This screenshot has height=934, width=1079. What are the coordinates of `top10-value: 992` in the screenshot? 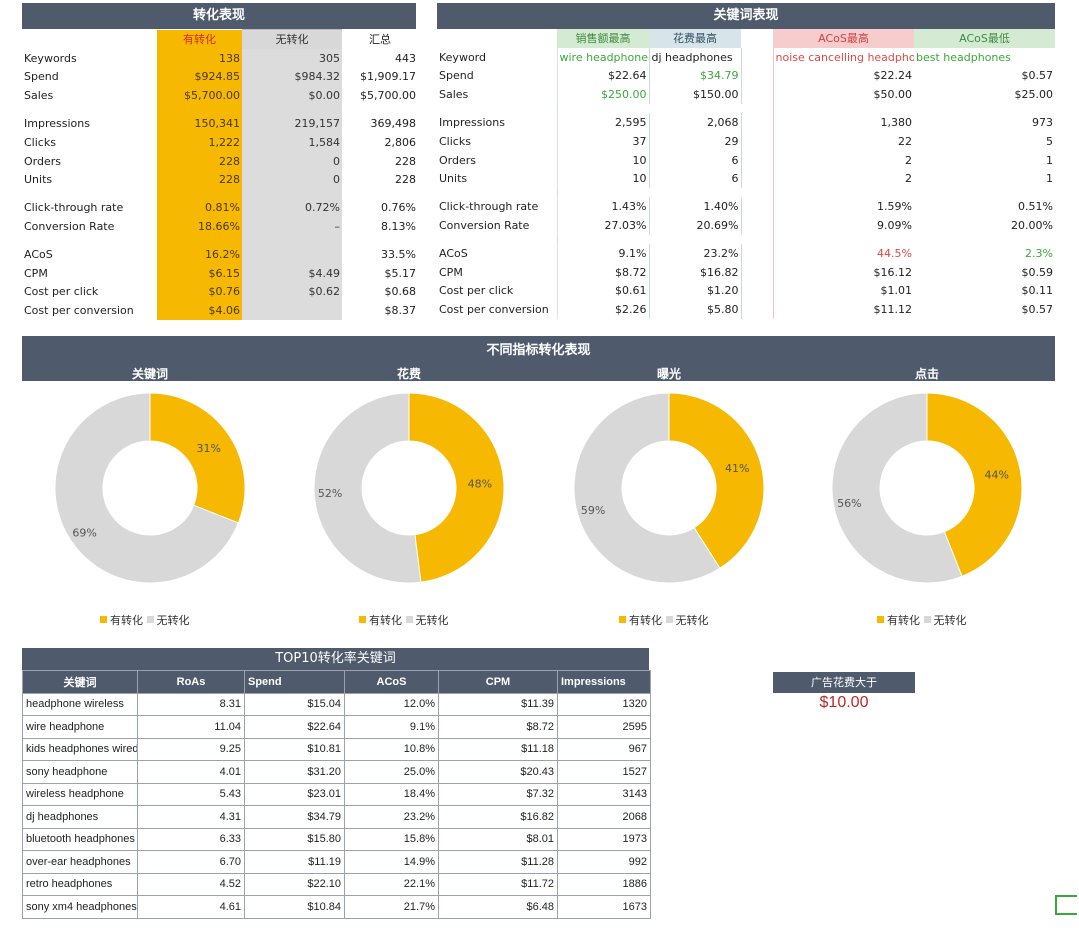 It's located at (604, 862).